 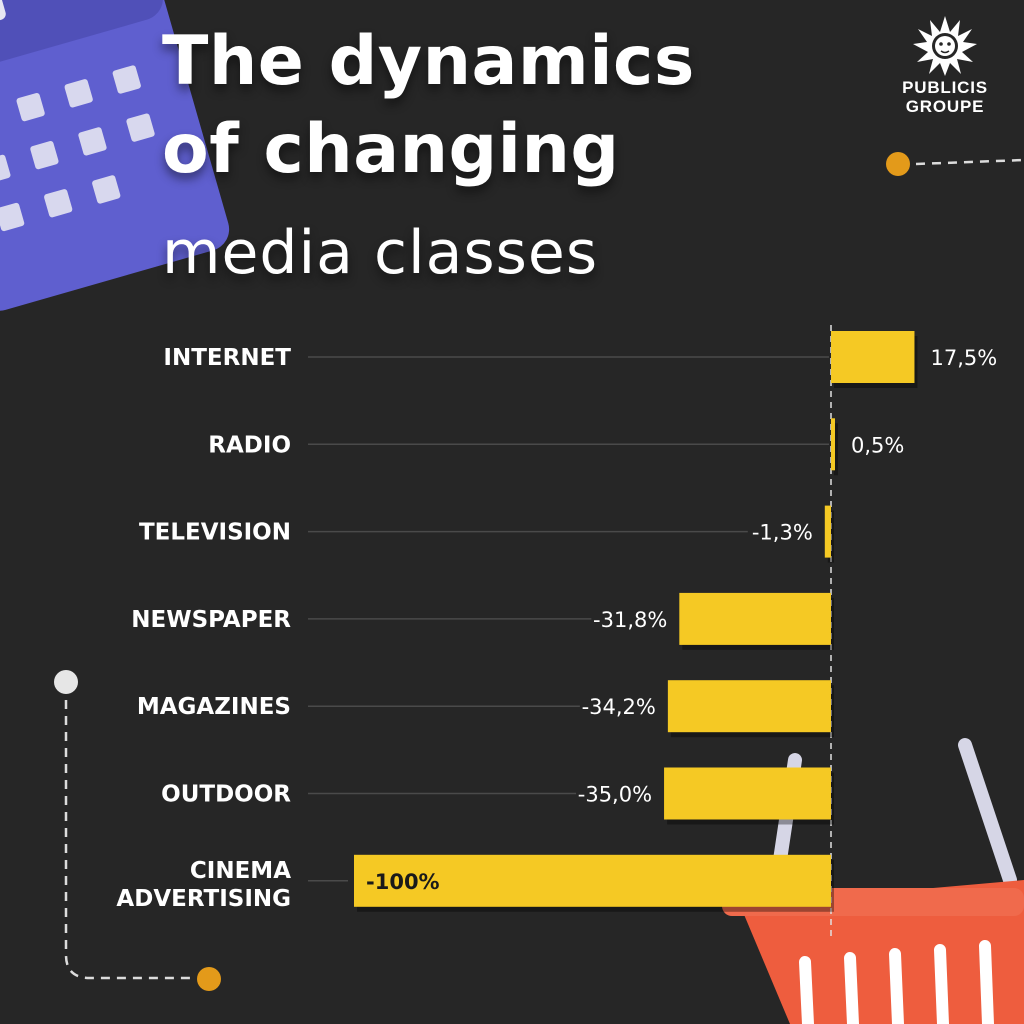 I want to click on bar-magazines, so click(x=749, y=706).